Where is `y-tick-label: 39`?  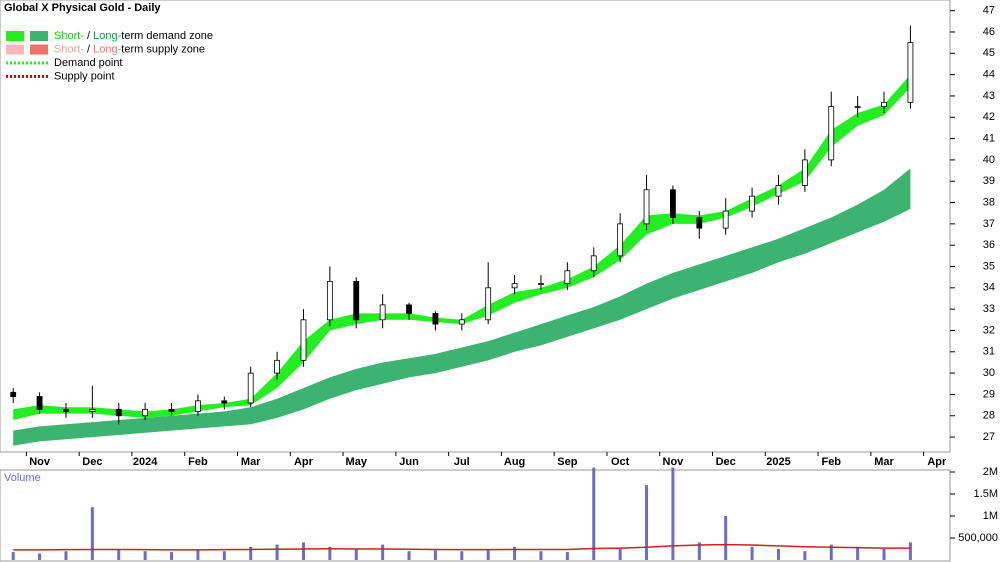 y-tick-label: 39 is located at coordinates (989, 181).